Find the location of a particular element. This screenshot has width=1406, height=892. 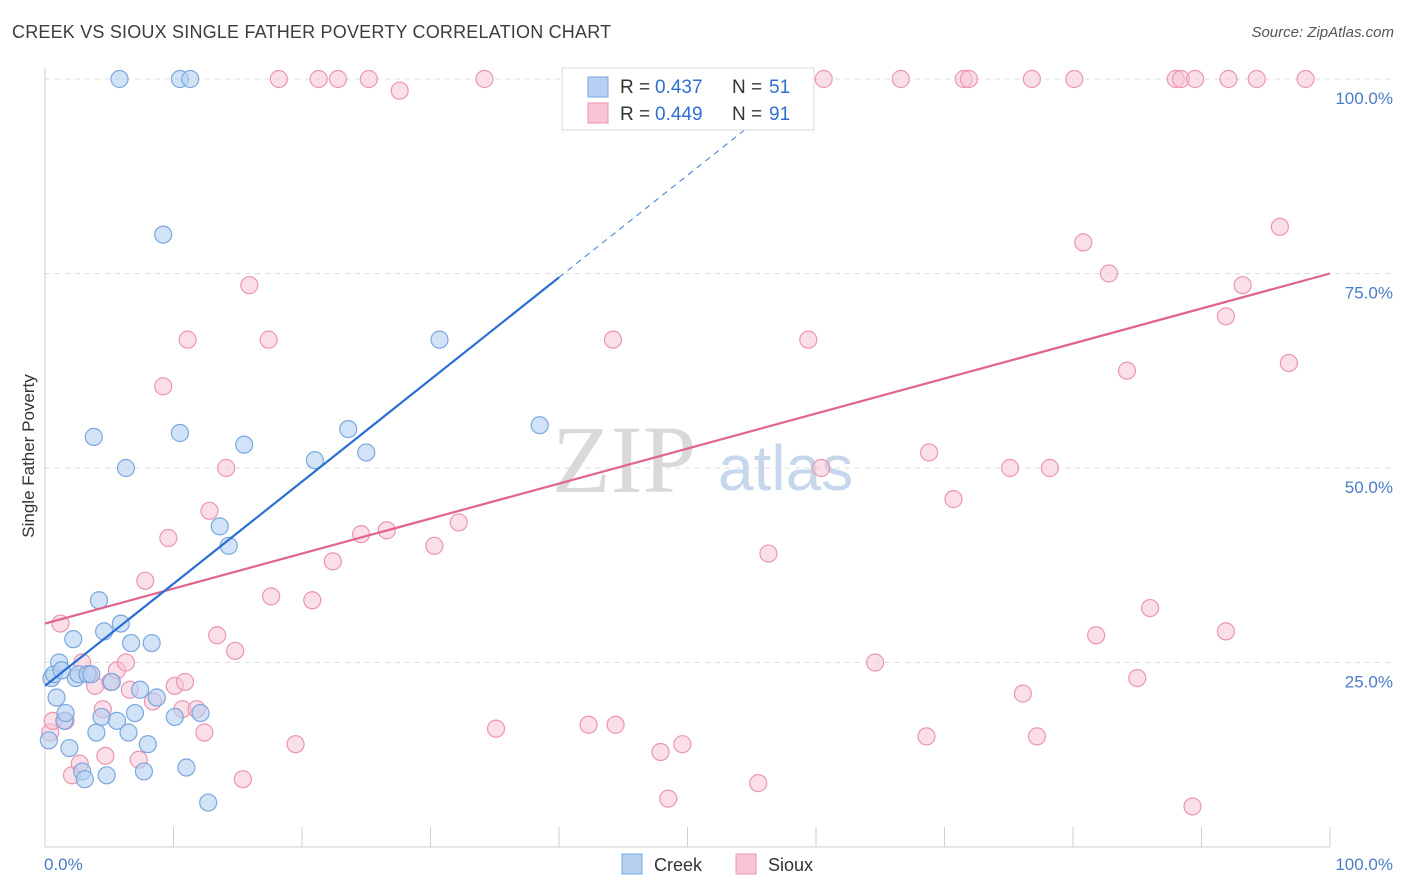

legend-sioux-n-value: 91 is located at coordinates (779, 114).